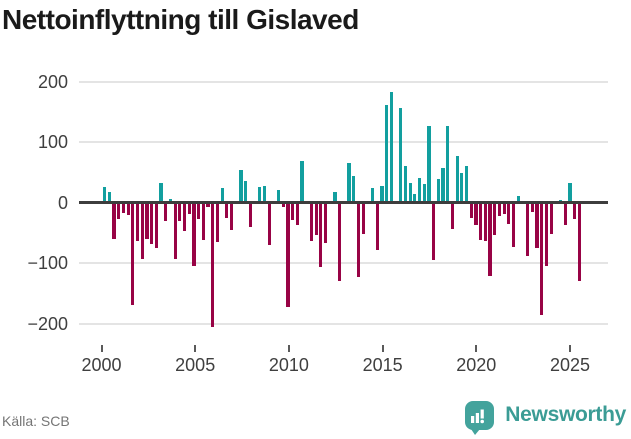 The image size is (631, 439). Describe the element at coordinates (137, 221) in the screenshot. I see `bar-2001Q4` at that location.